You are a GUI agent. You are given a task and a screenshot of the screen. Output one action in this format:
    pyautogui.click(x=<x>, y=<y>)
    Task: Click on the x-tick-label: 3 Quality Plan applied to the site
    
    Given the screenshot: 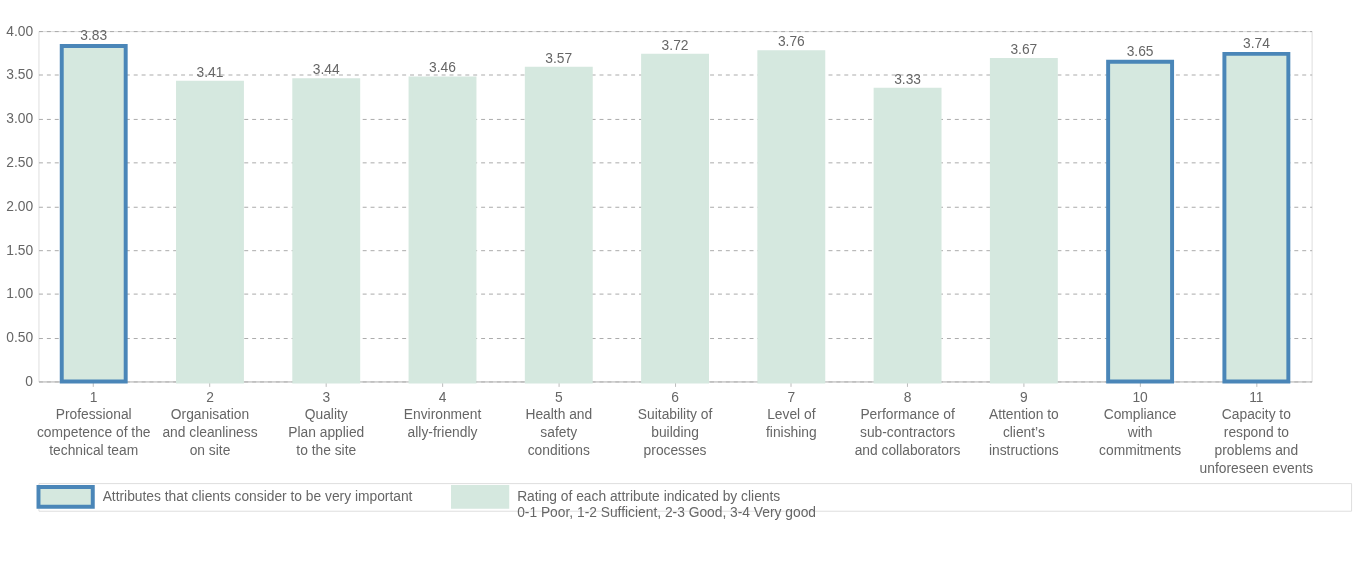 What is the action you would take?
    pyautogui.click(x=326, y=423)
    